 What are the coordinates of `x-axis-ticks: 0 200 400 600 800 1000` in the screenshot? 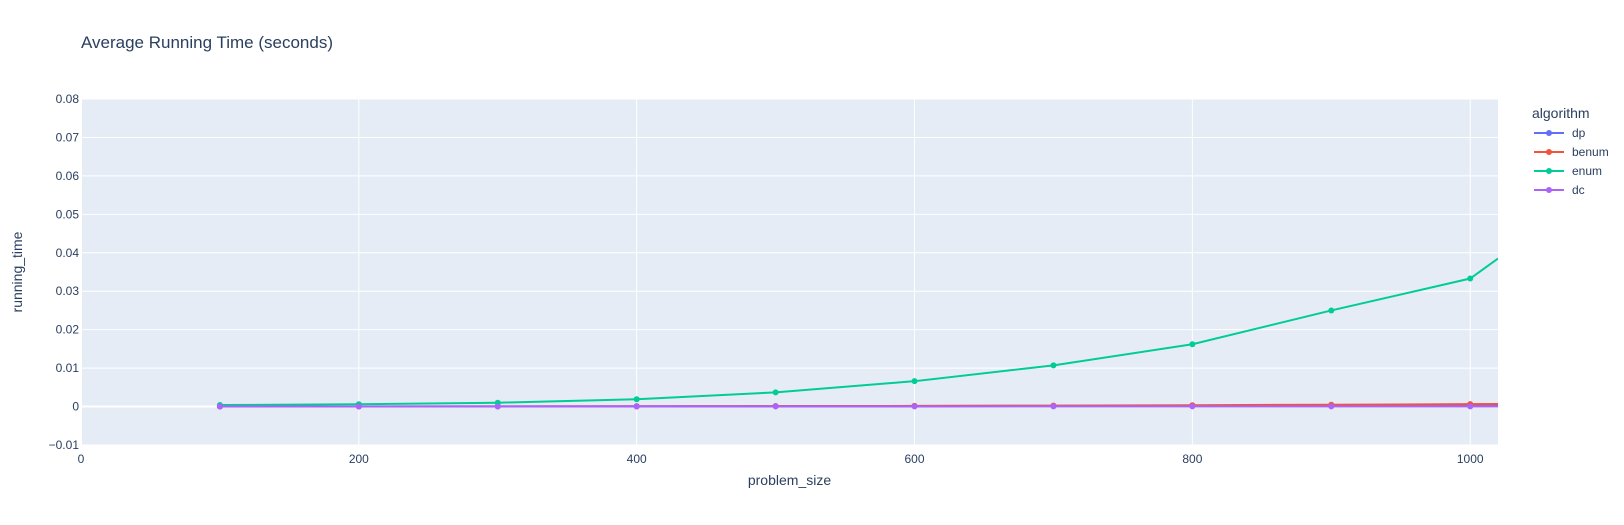 It's located at (781, 459).